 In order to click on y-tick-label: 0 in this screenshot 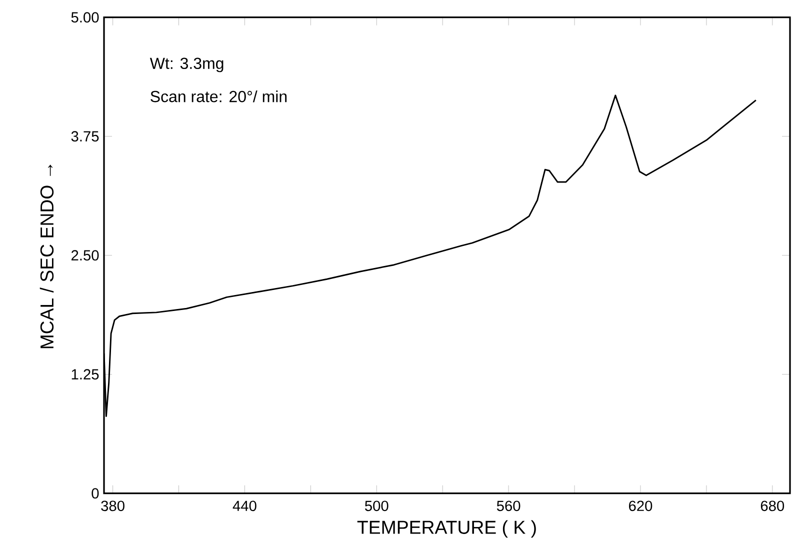, I will do `click(95, 493)`.